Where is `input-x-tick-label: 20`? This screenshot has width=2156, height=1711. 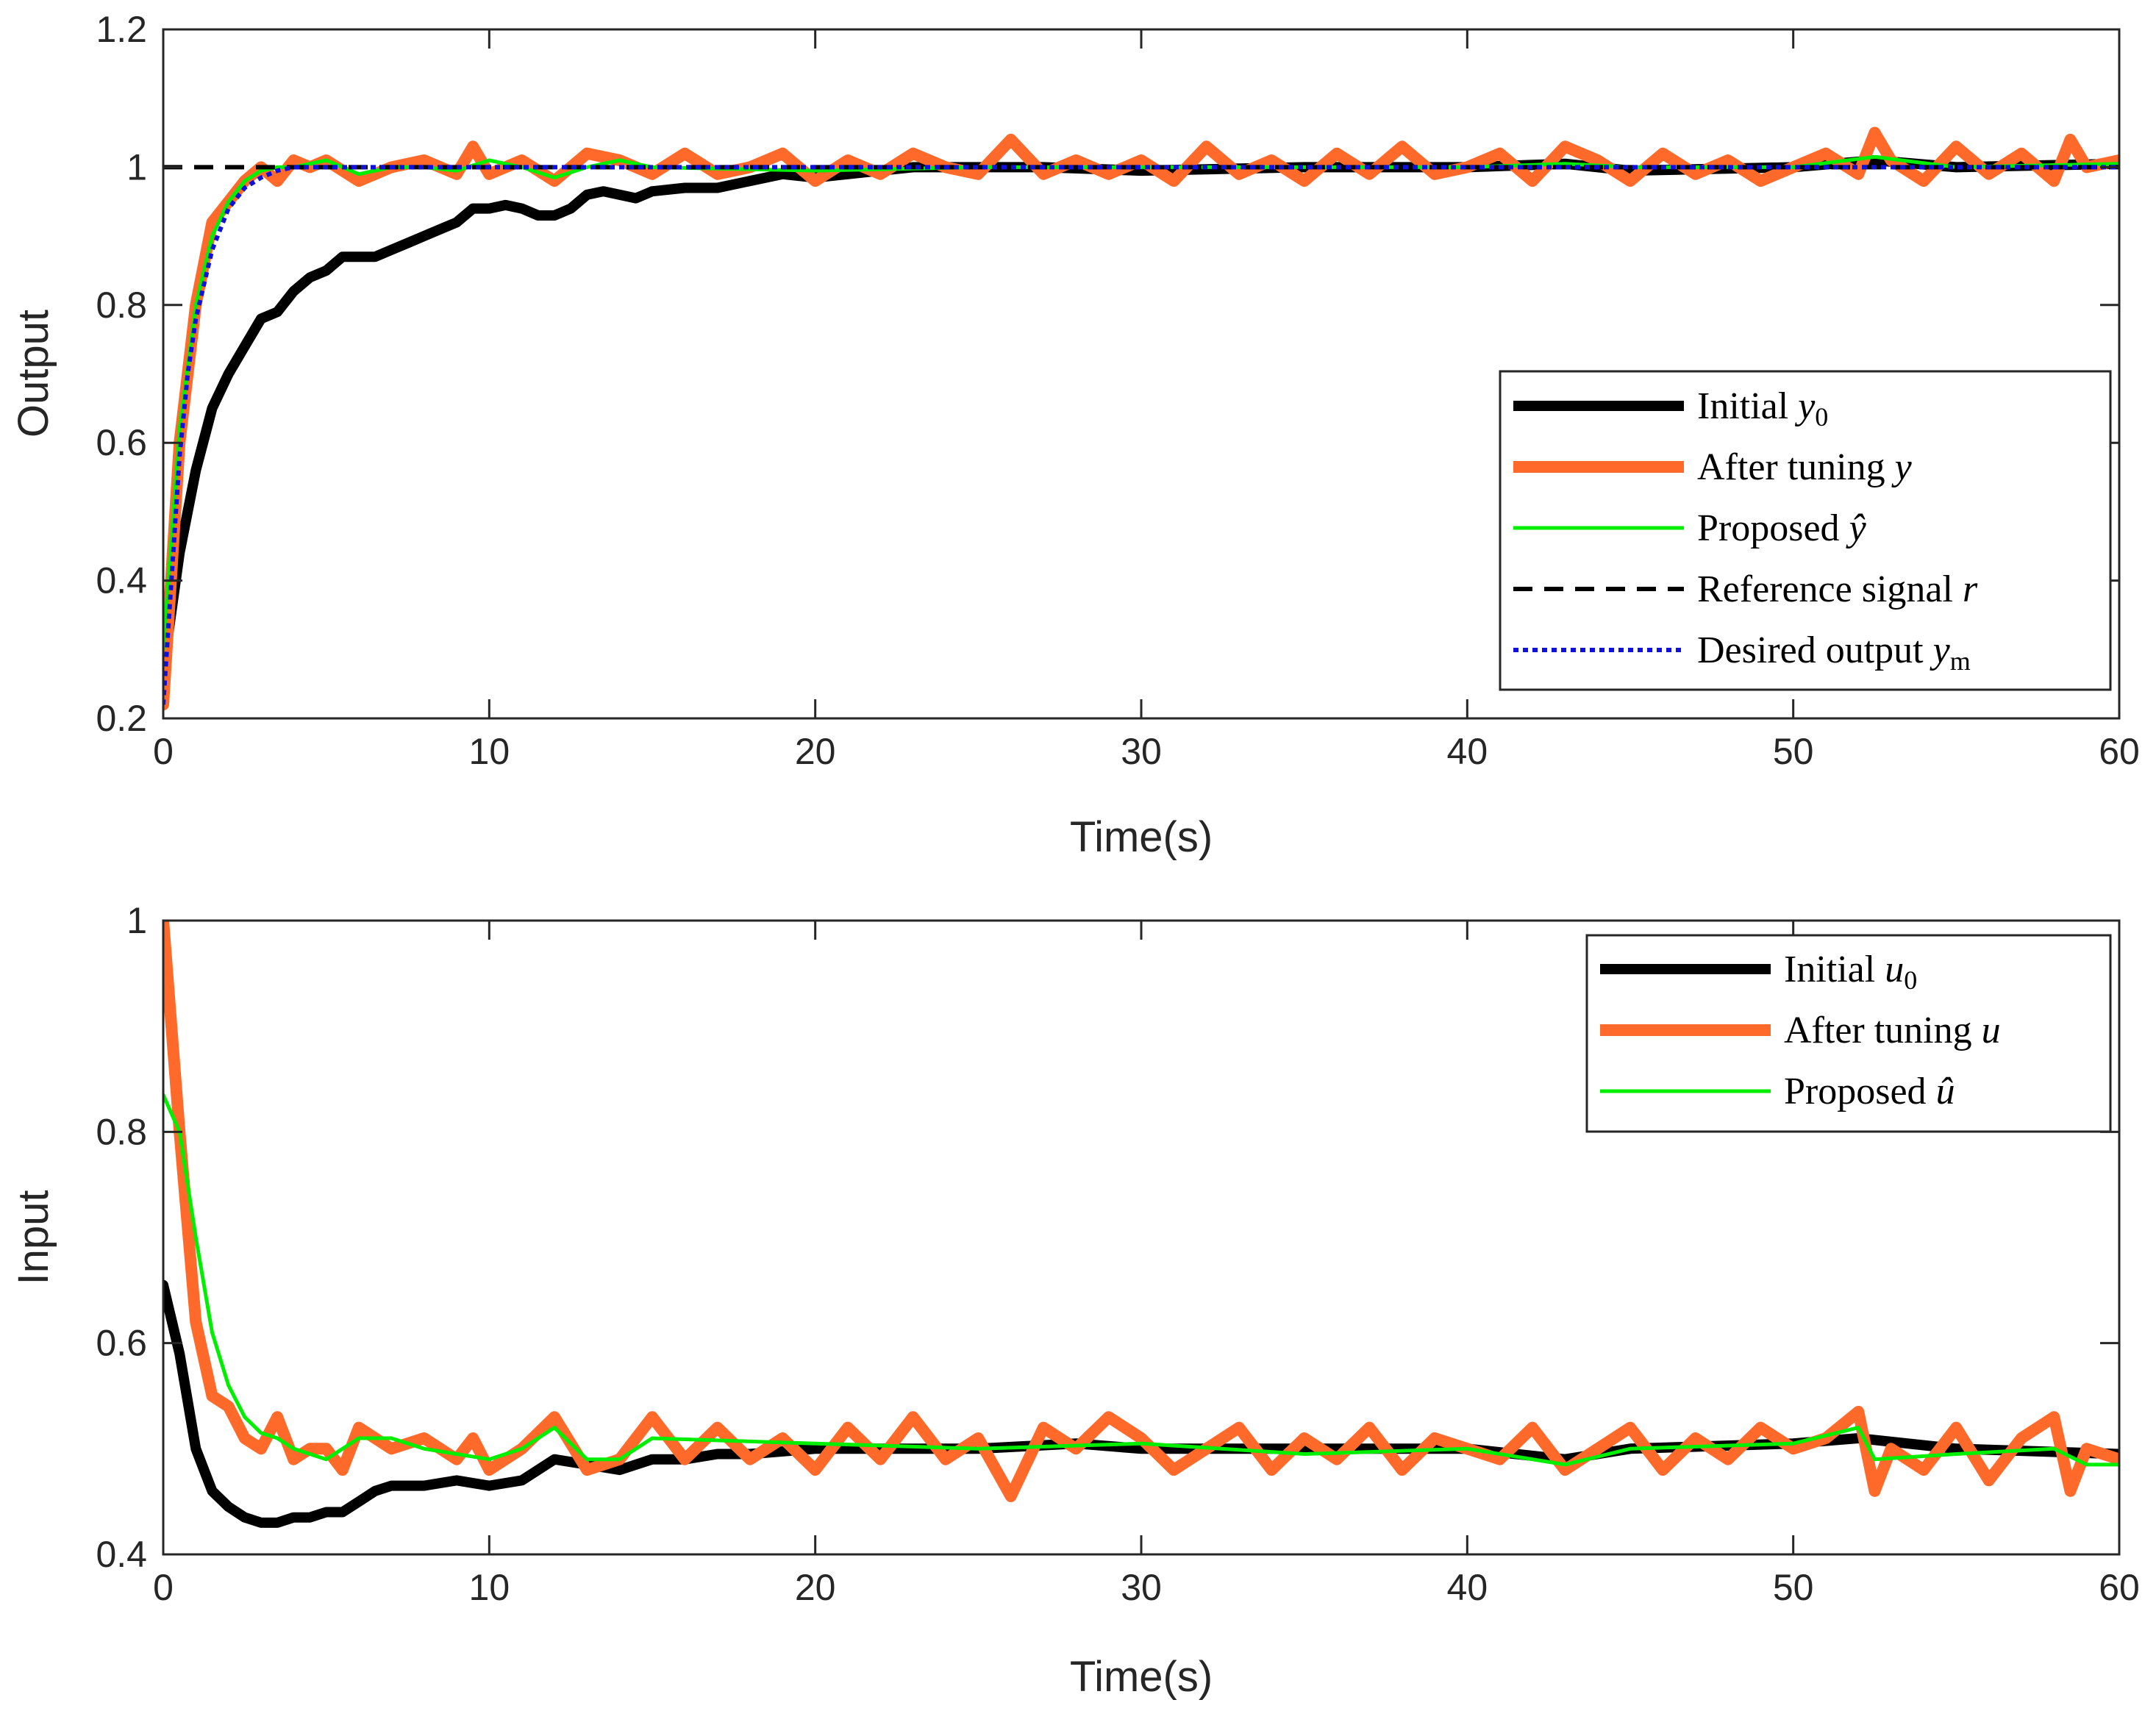
input-x-tick-label: 20 is located at coordinates (815, 1587).